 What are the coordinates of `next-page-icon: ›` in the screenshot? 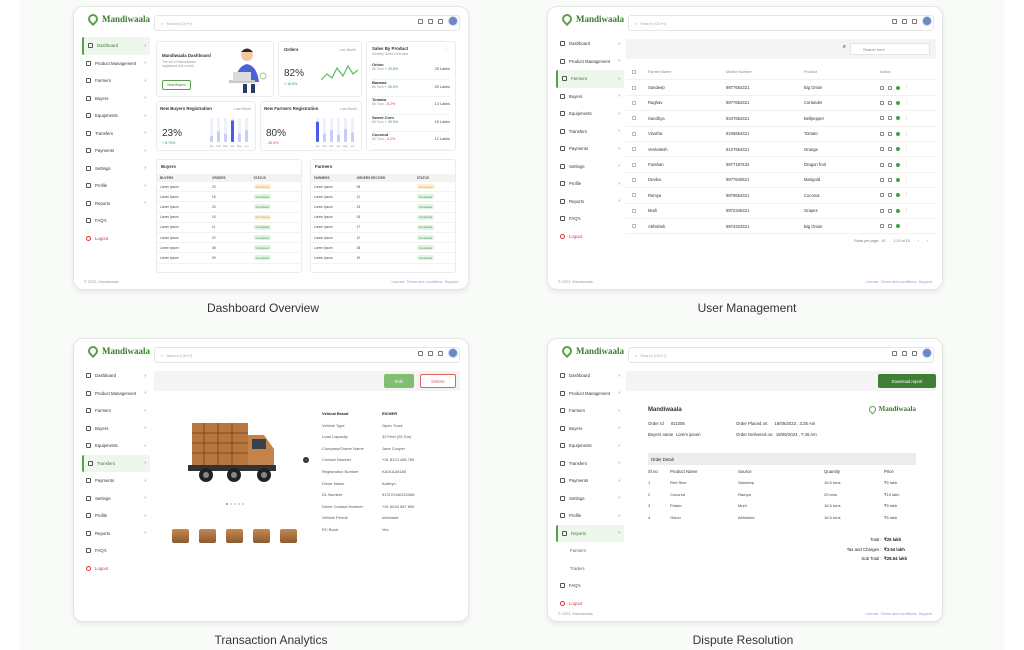 It's located at (927, 241).